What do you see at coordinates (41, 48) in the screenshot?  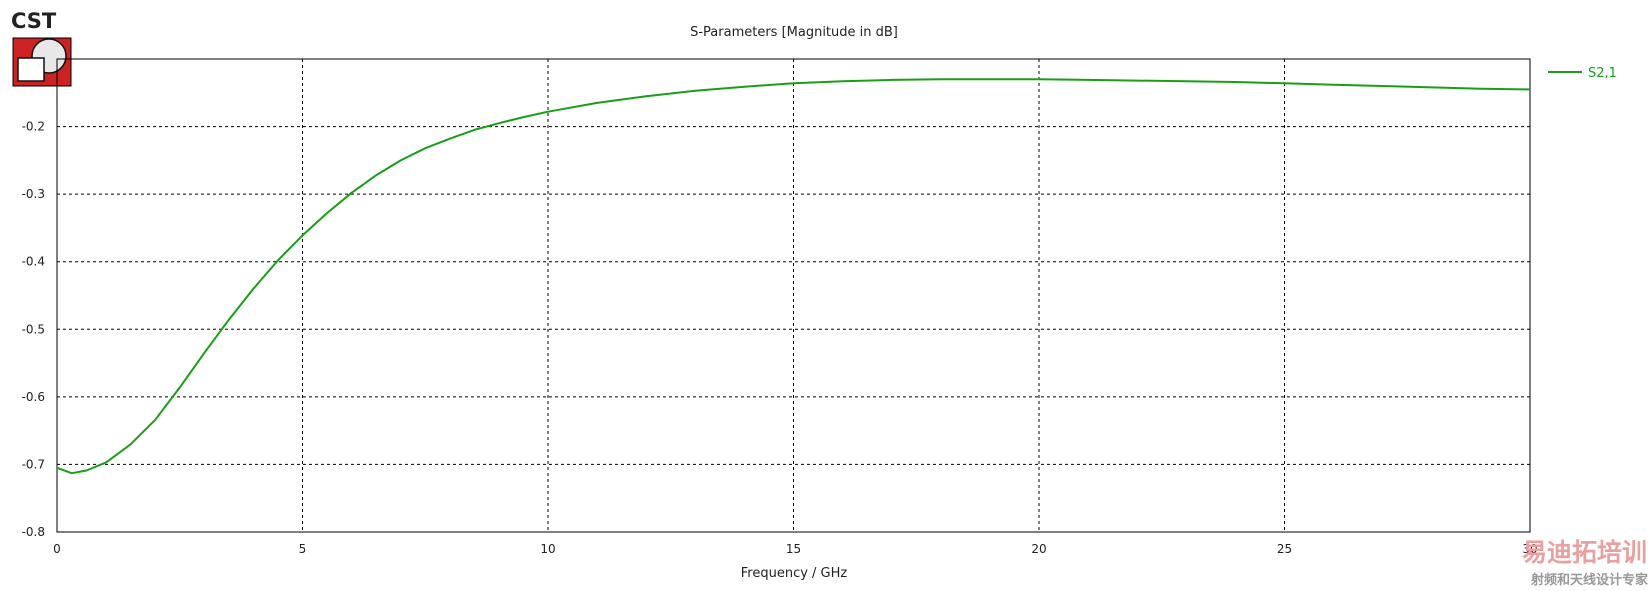 I see `cst-logo: CST` at bounding box center [41, 48].